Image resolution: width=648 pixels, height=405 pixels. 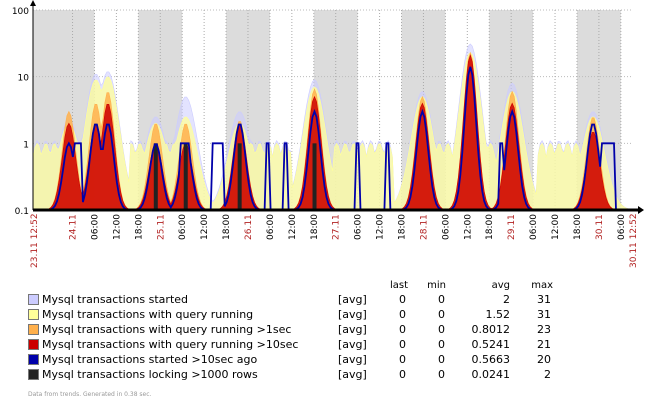 I want to click on y-tick-label: 10, so click(x=24, y=79).